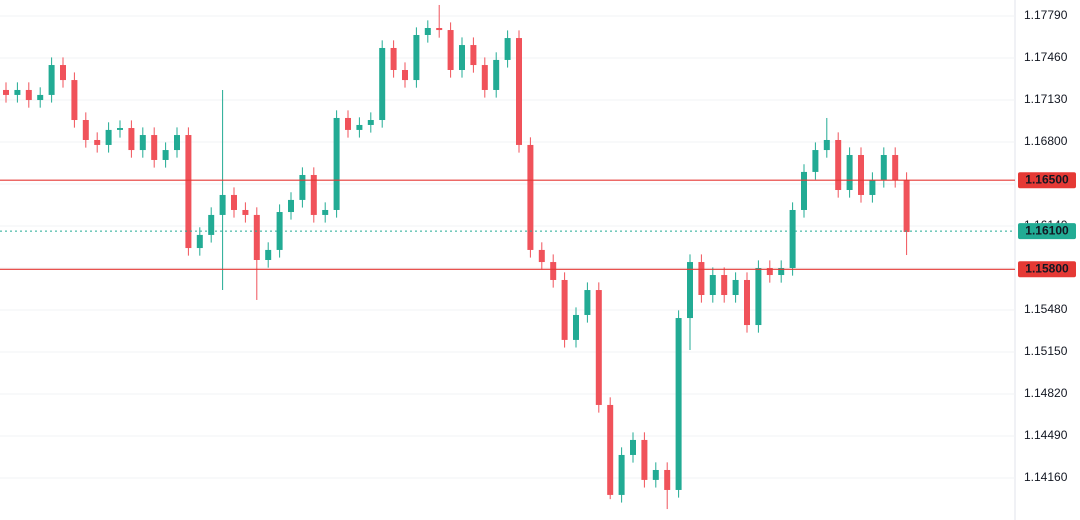 The image size is (1080, 520). I want to click on y-tick-label: 1.17790, so click(1046, 15).